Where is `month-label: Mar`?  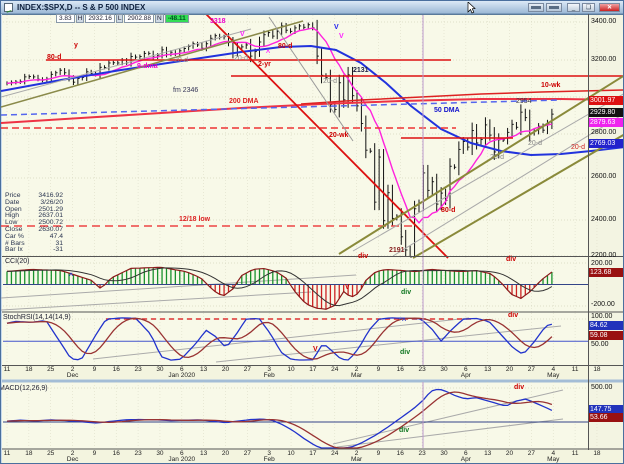 month-label: Mar is located at coordinates (356, 375).